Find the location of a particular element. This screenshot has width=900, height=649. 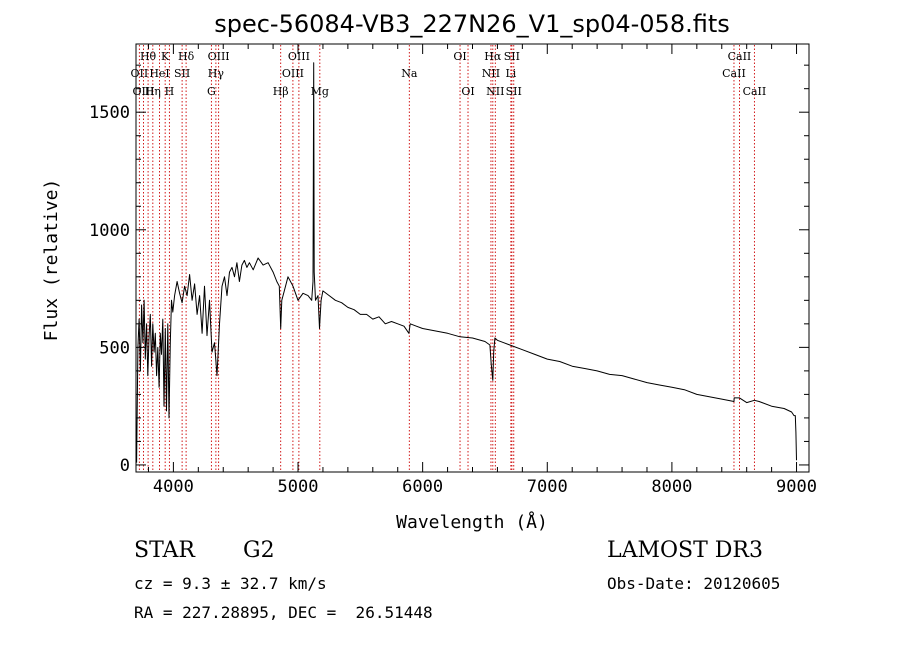

line-label-17: OI is located at coordinates (459, 56).